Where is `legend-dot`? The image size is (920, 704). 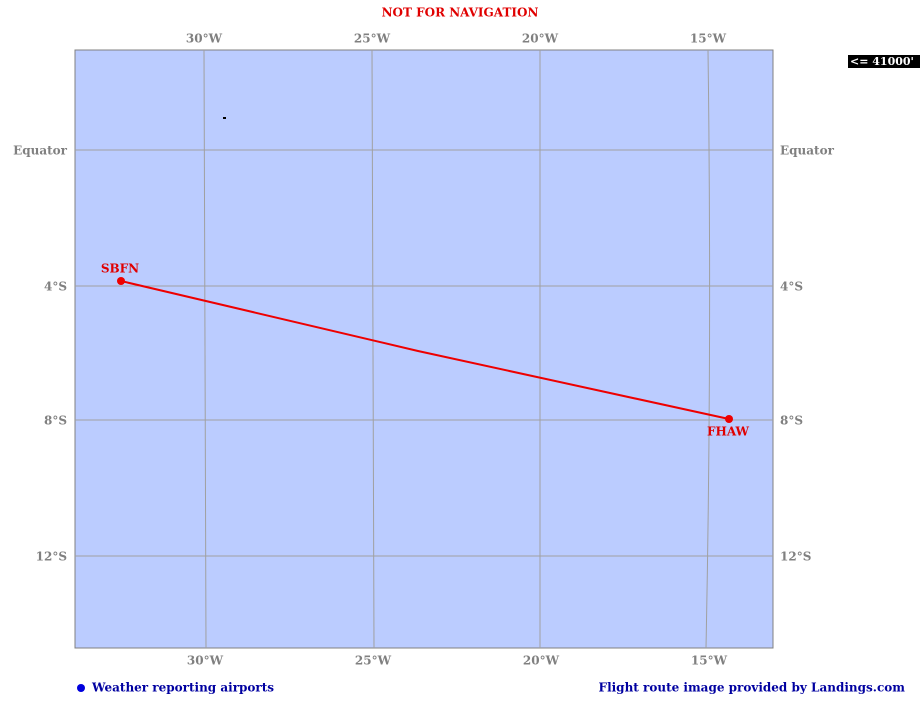 legend-dot is located at coordinates (81, 688).